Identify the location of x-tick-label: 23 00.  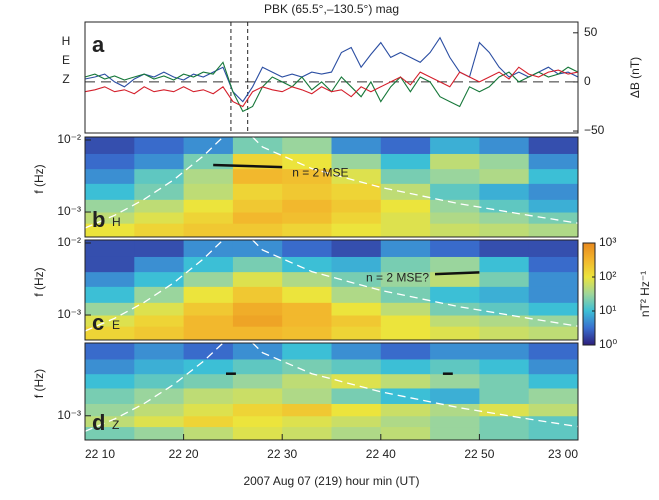
(563, 454).